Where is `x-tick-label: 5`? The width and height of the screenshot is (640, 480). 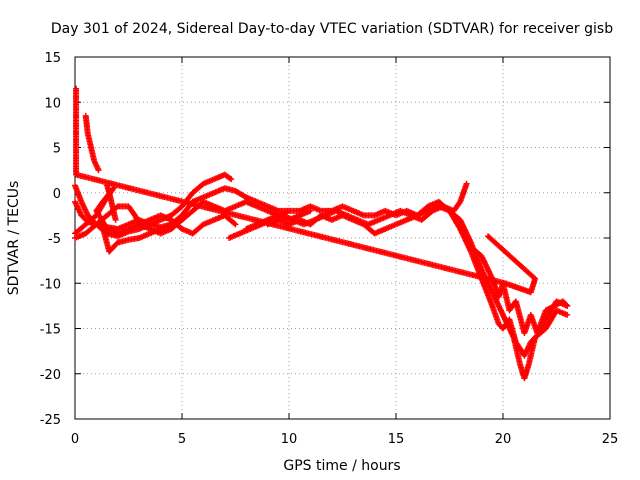 x-tick-label: 5 is located at coordinates (182, 439).